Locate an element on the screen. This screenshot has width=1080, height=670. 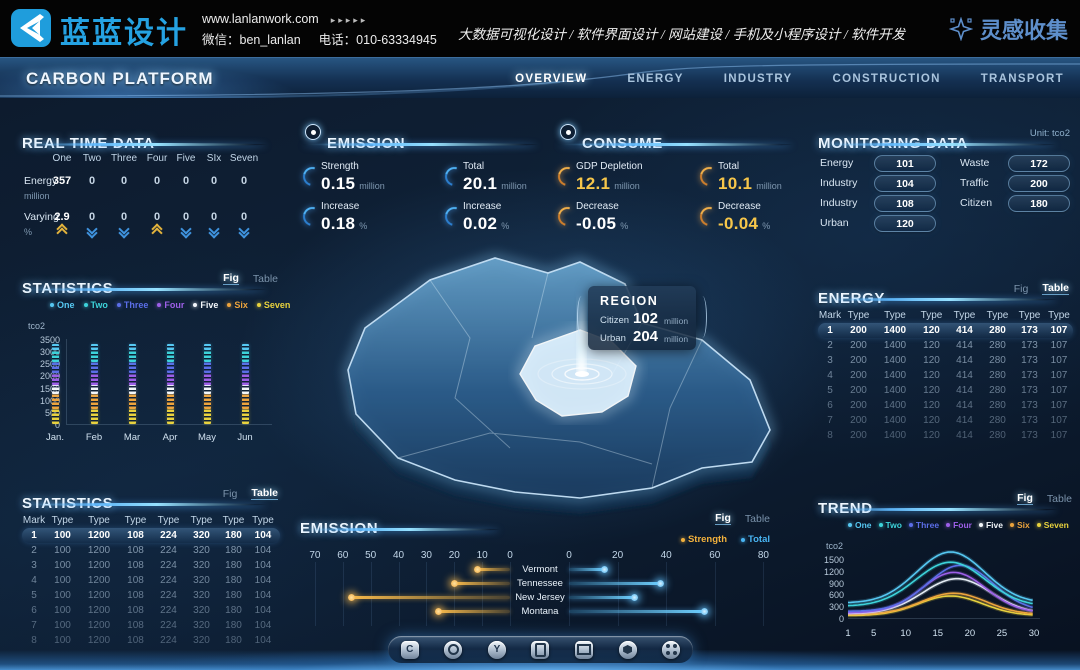
legend-item-strength: Strength is located at coordinates (703, 539).